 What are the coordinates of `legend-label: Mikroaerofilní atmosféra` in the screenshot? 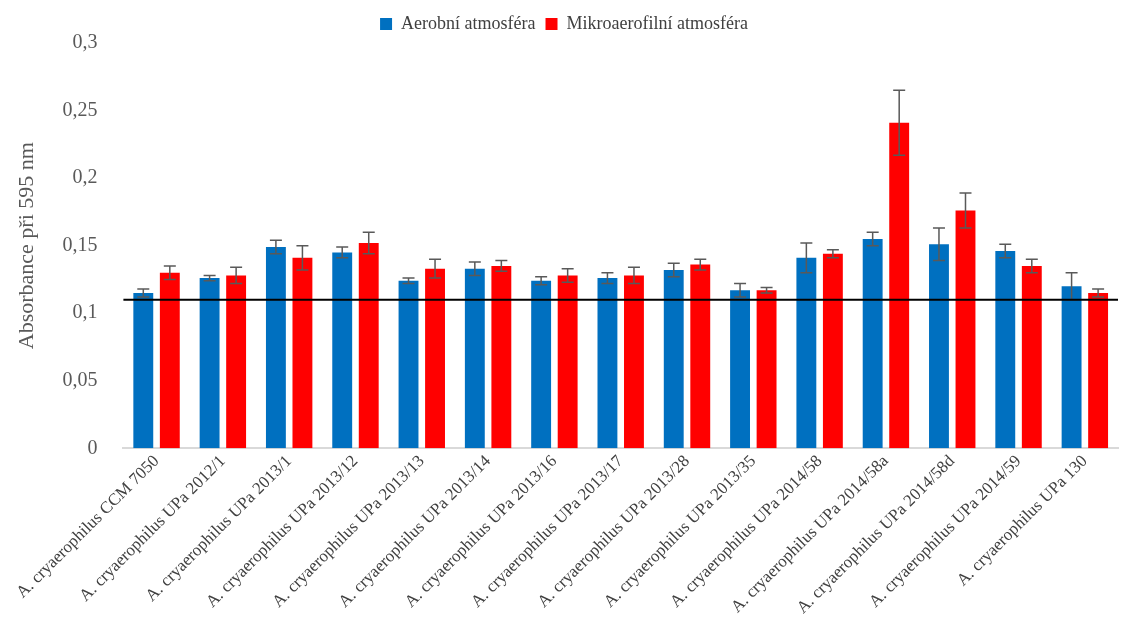 It's located at (657, 22).